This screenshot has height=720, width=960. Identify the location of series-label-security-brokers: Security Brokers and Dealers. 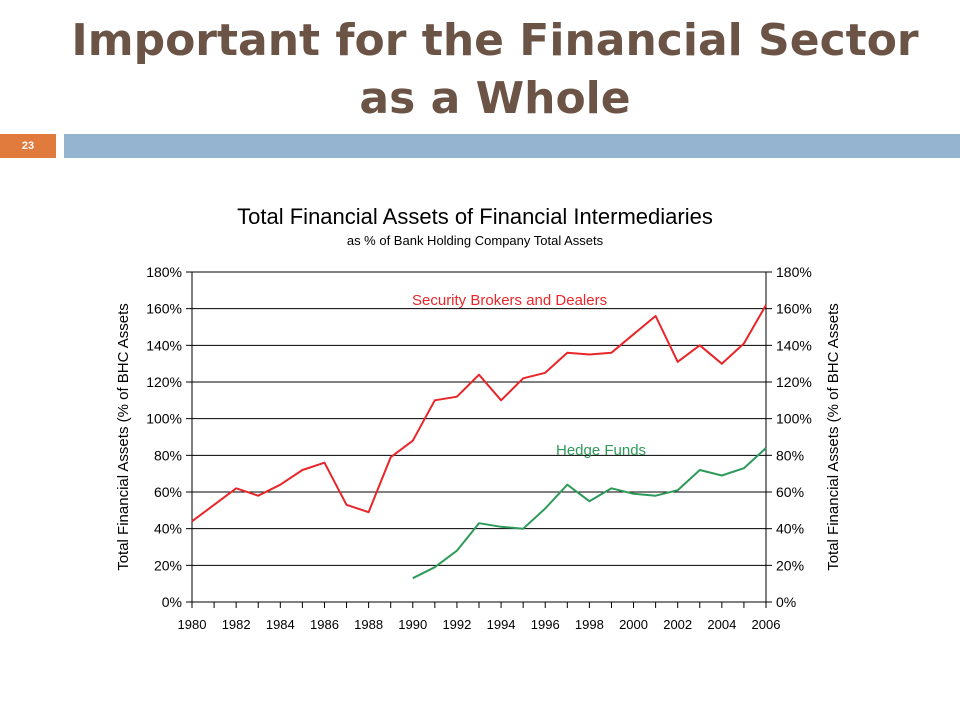
(509, 300).